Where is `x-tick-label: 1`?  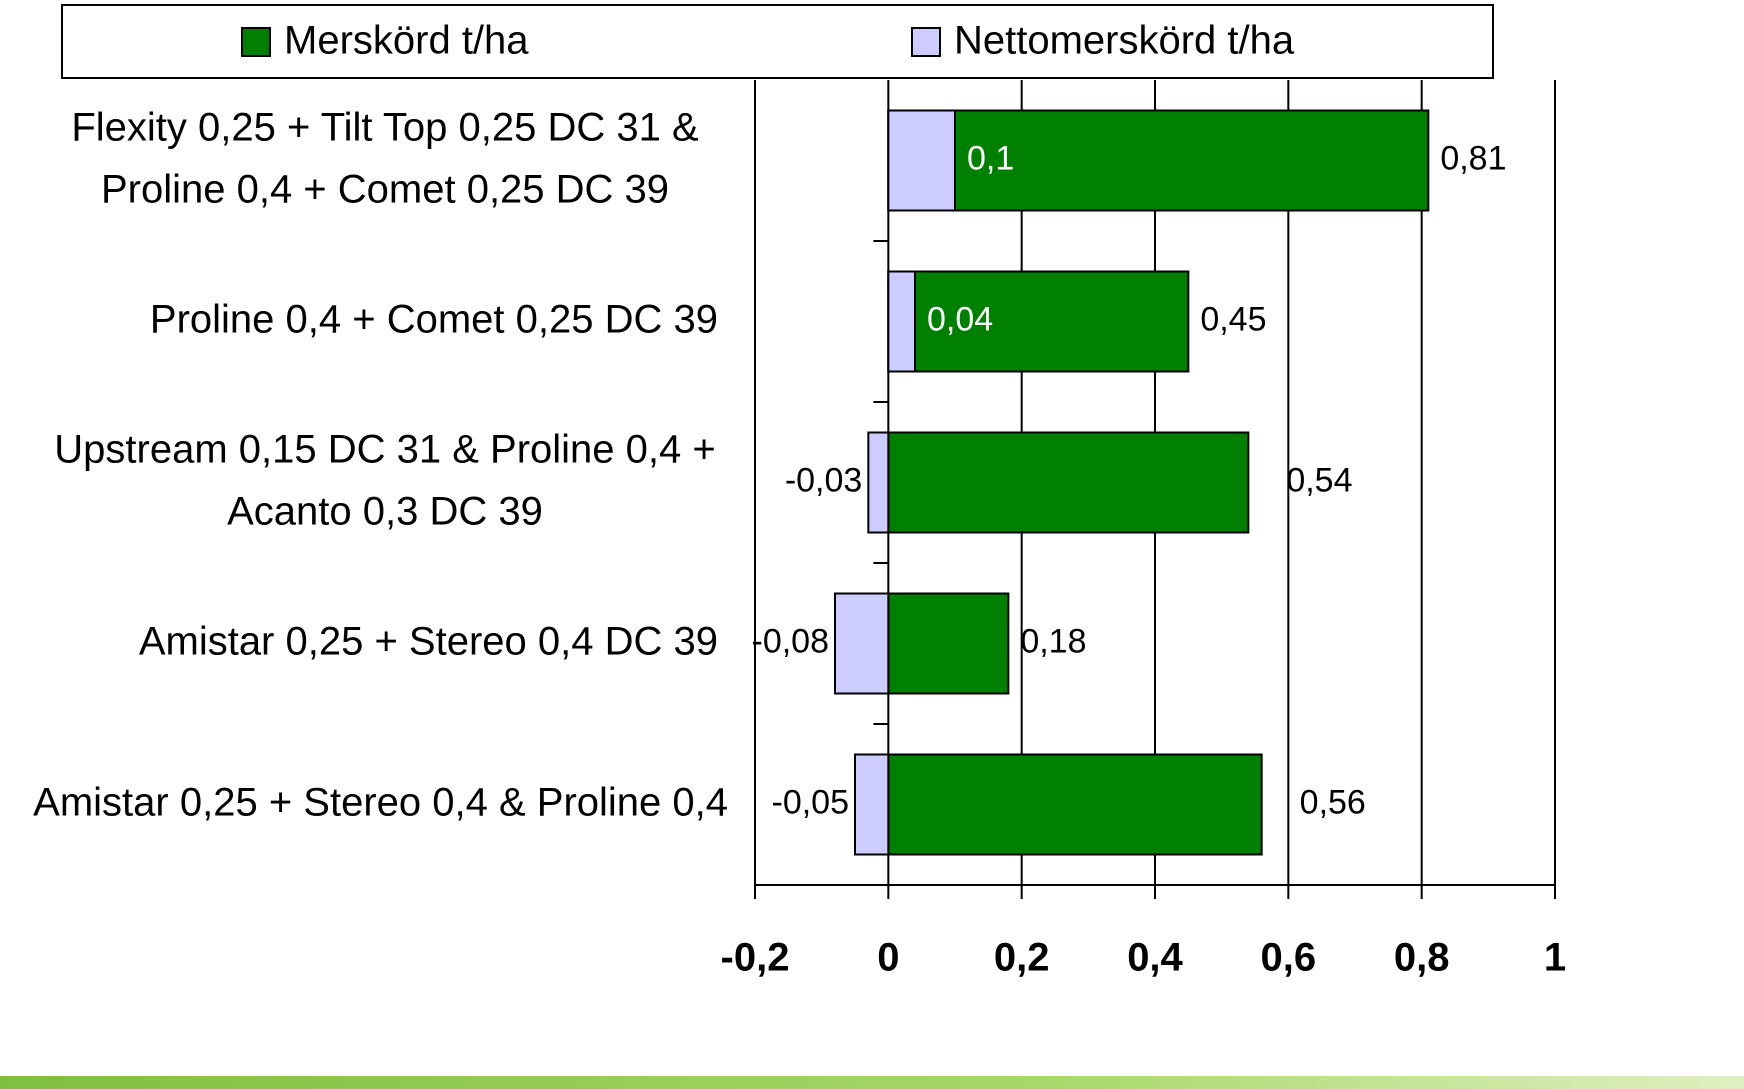 x-tick-label: 1 is located at coordinates (1555, 958).